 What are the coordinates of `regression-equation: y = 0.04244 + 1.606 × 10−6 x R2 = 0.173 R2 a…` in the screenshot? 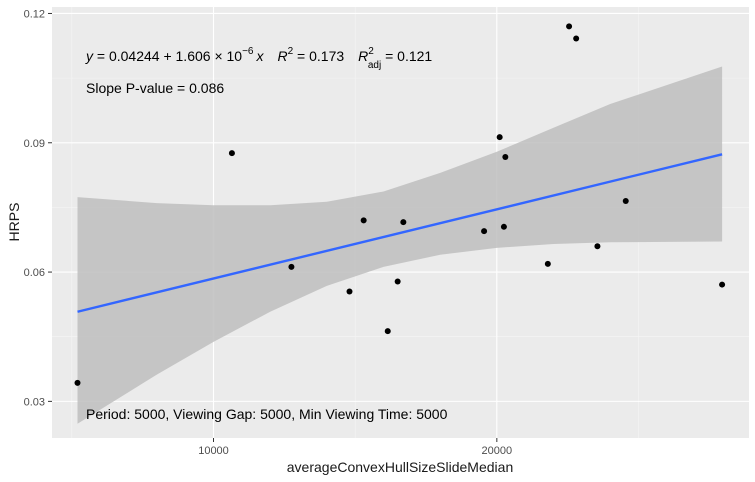 It's located at (258, 58).